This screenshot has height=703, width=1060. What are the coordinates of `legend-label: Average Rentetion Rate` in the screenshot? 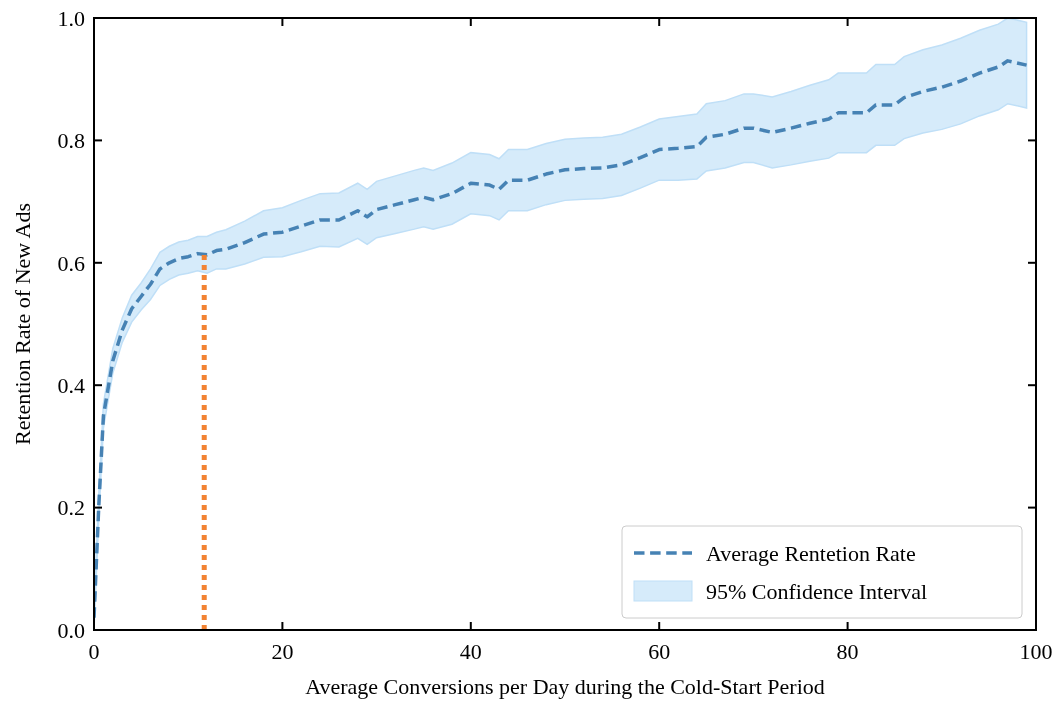 It's located at (811, 553).